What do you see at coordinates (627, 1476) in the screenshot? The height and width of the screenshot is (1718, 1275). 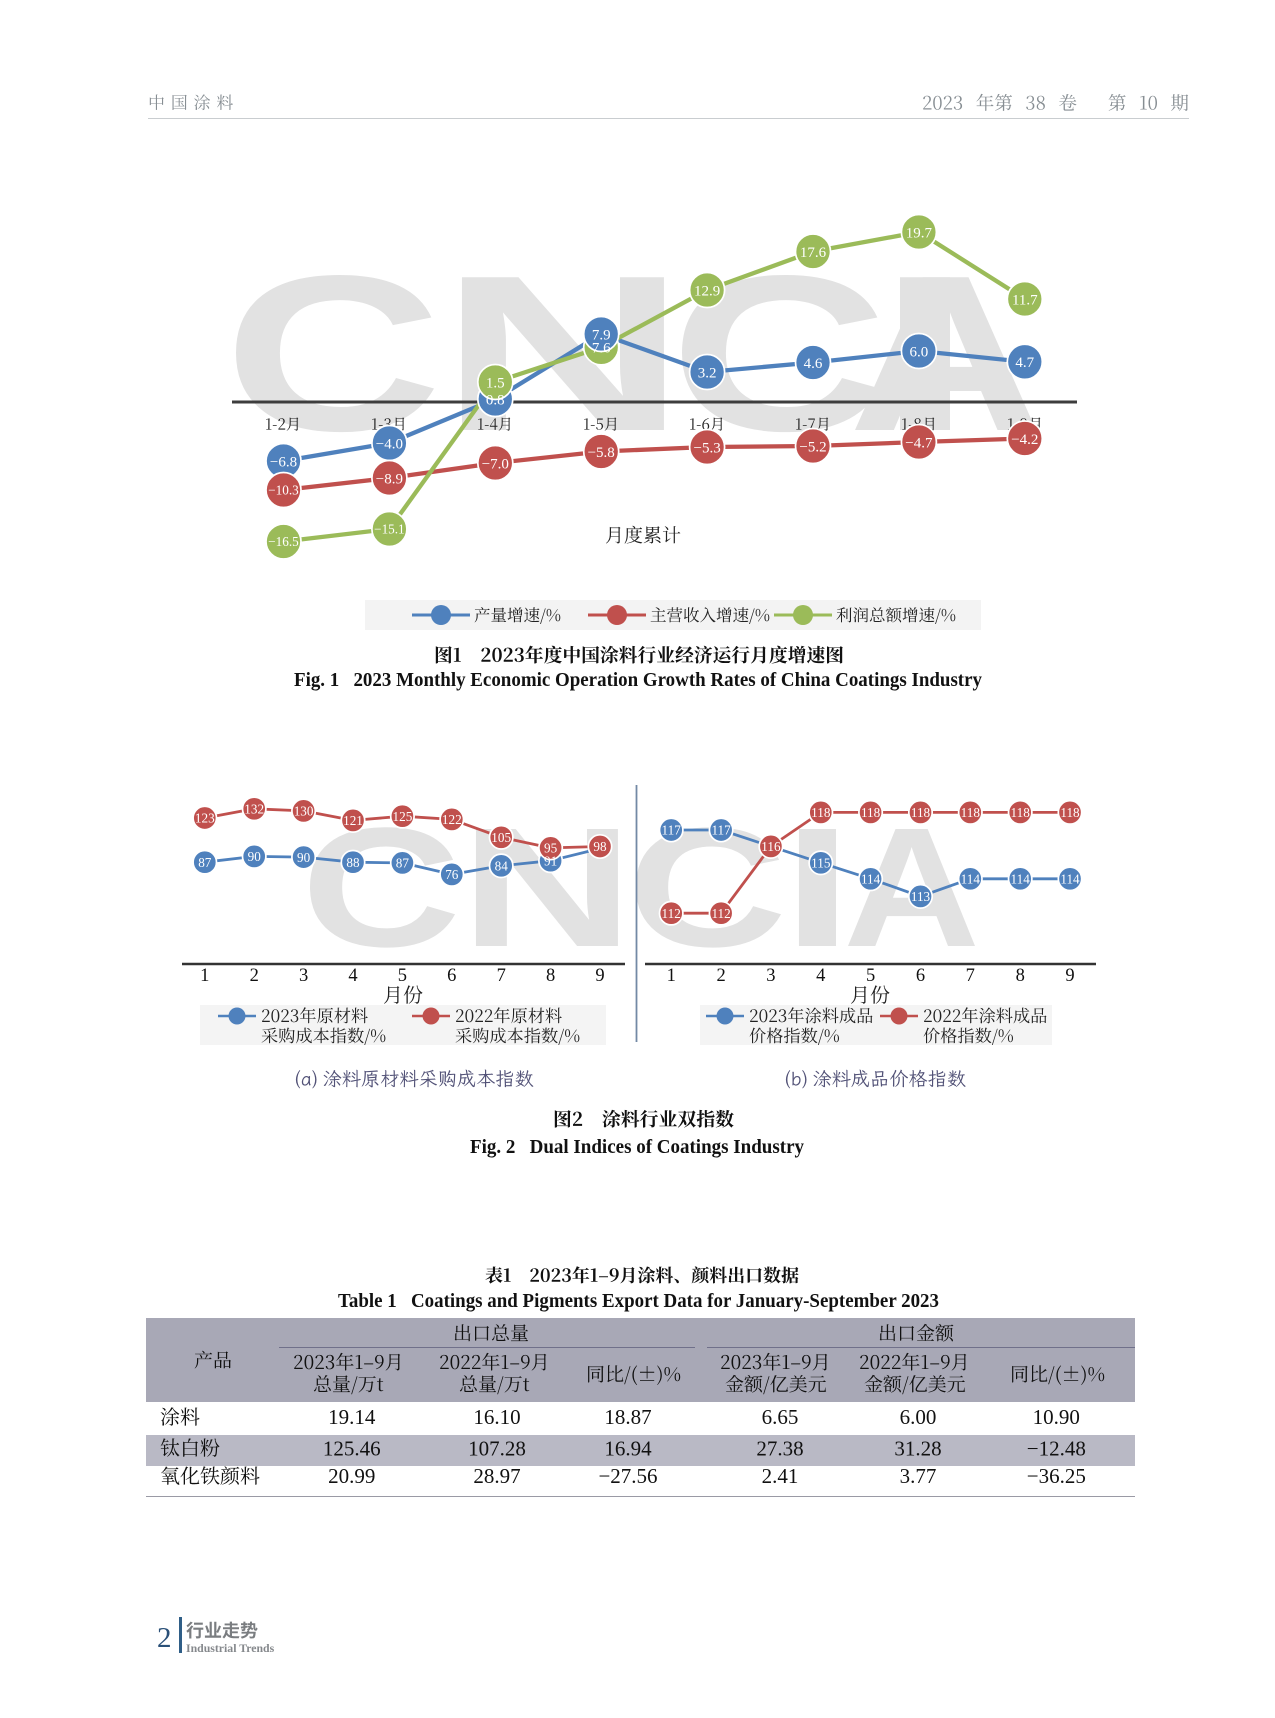 I see `svg-text: −27.56` at bounding box center [627, 1476].